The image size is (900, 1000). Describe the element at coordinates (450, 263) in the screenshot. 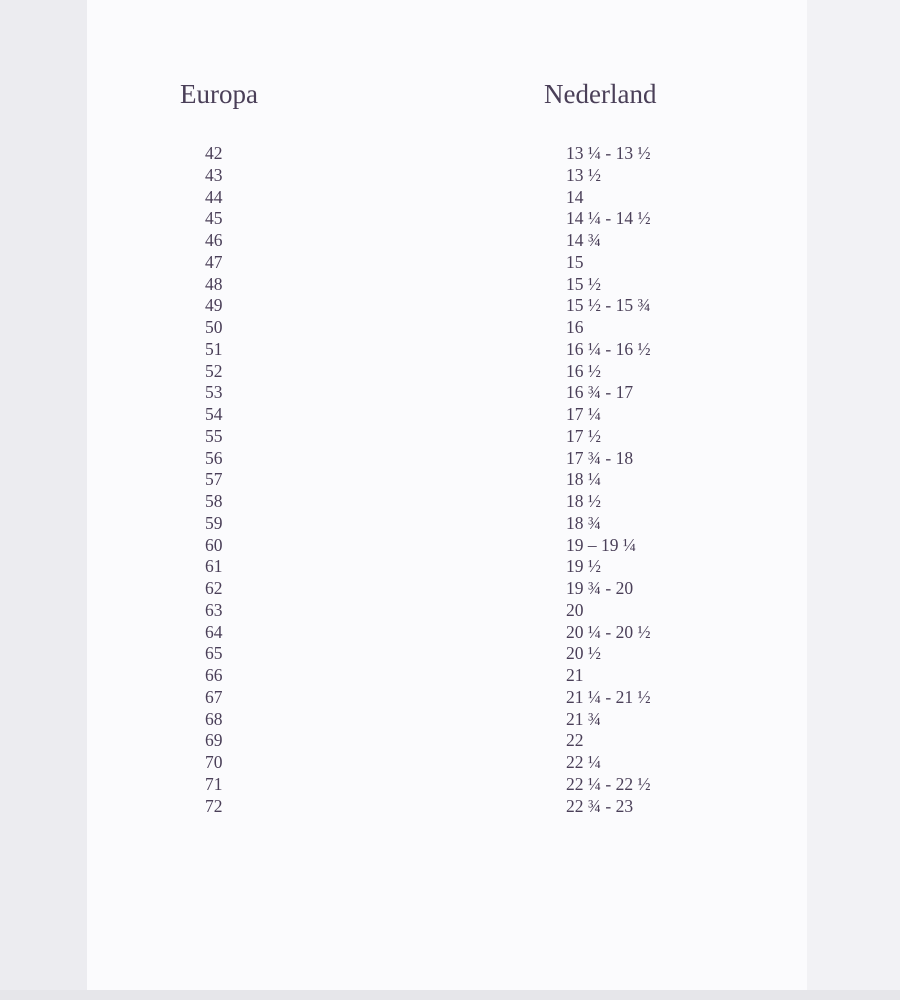

I see `table-row: 47 15` at that location.